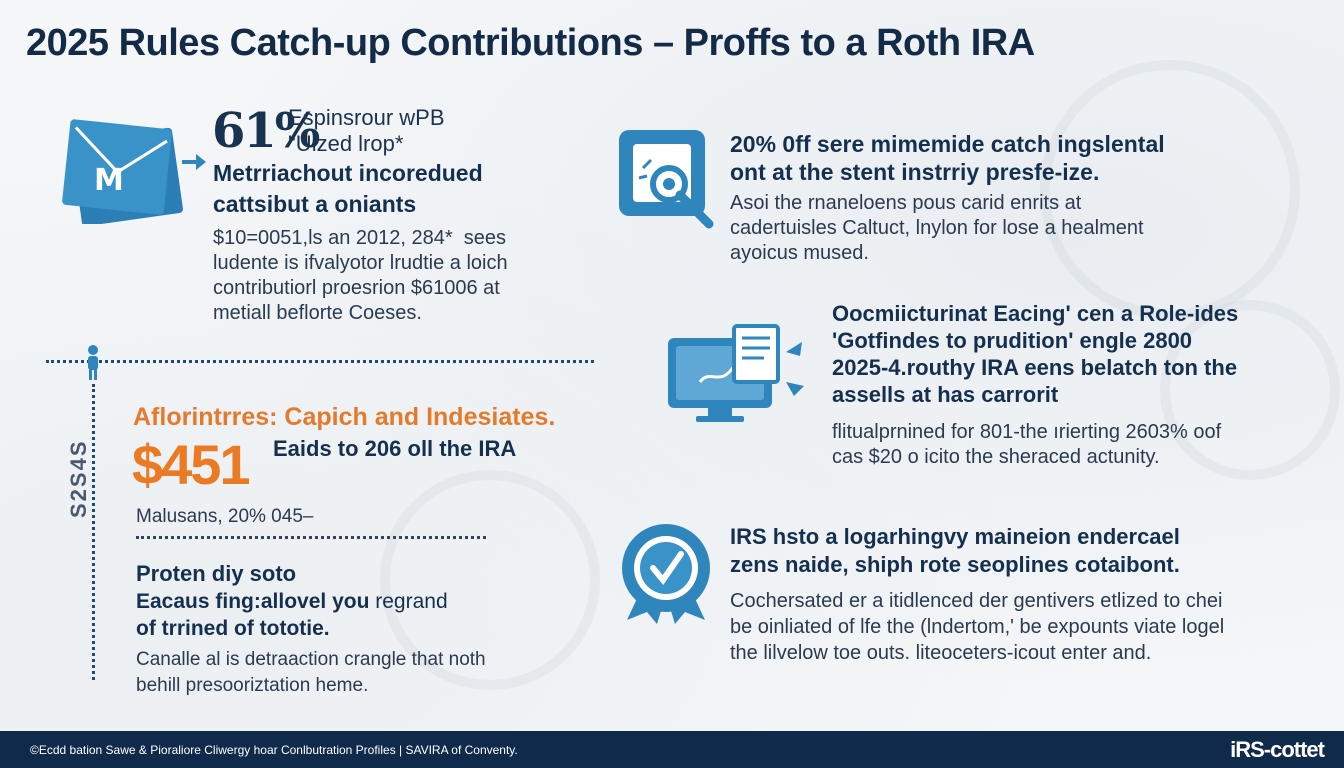 Image resolution: width=1344 pixels, height=768 pixels. Describe the element at coordinates (669, 180) in the screenshot. I see `search-document-icon` at that location.